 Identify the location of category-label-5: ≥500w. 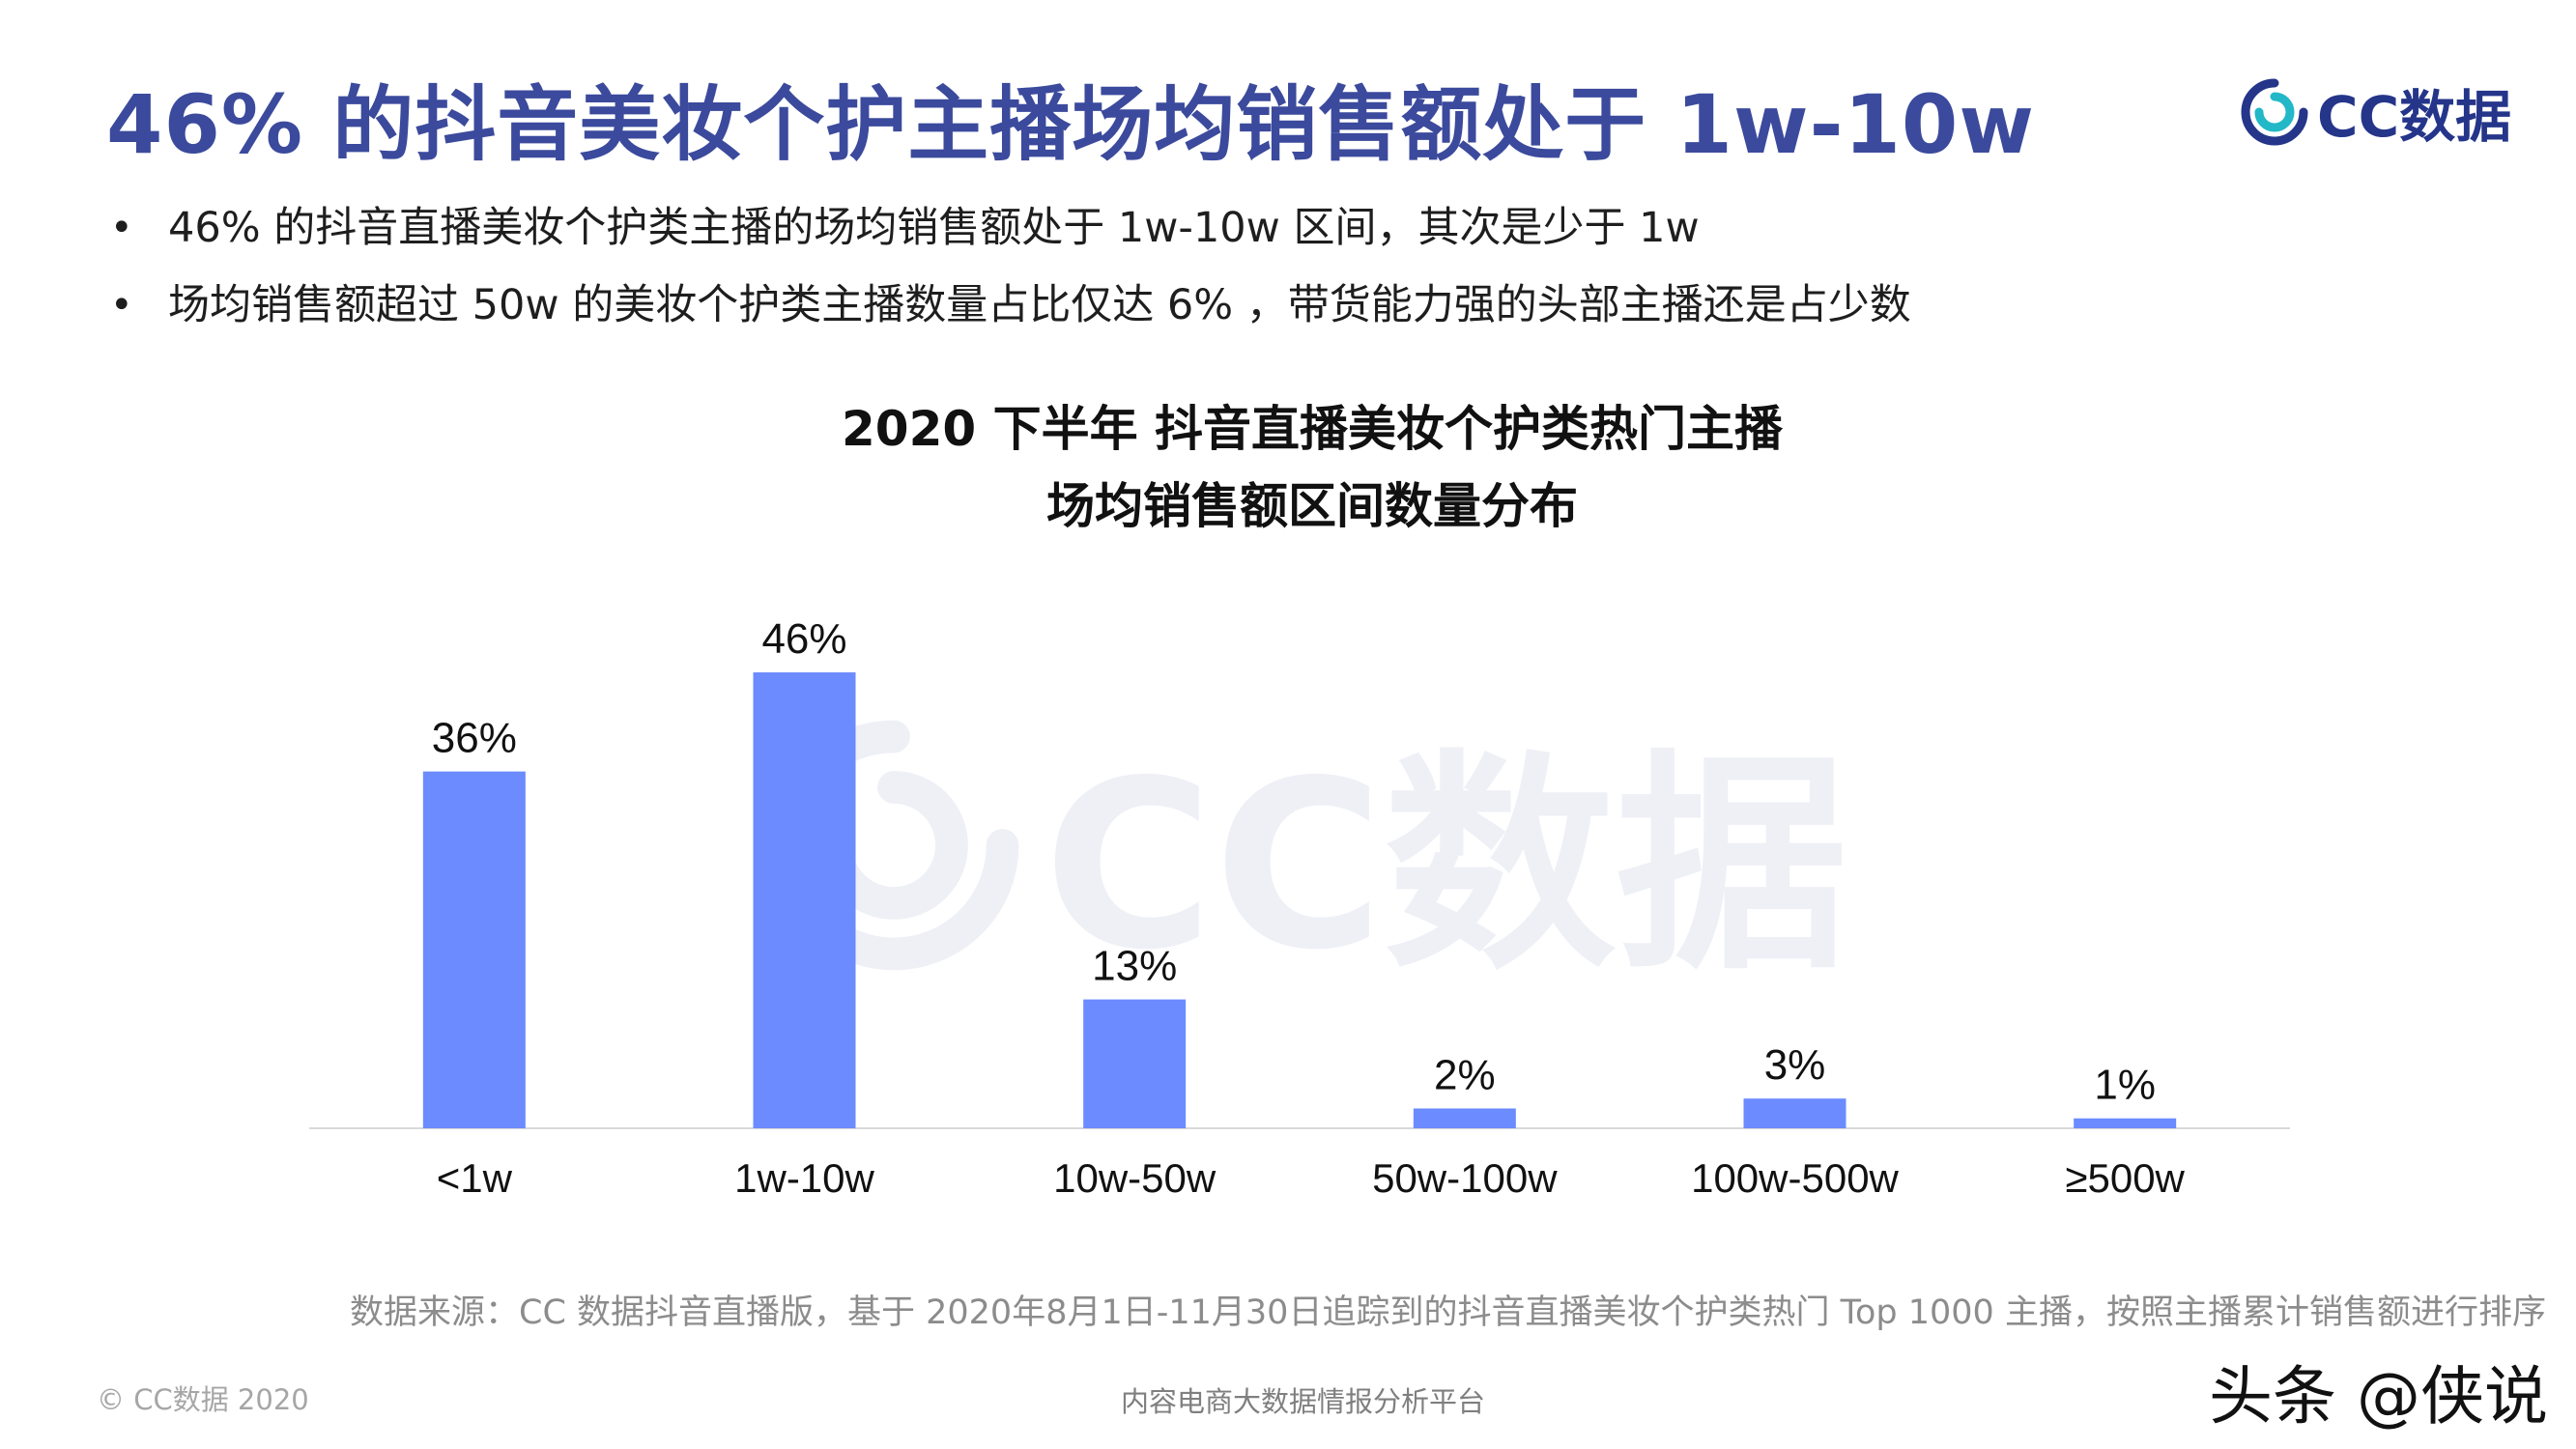
(2125, 1178).